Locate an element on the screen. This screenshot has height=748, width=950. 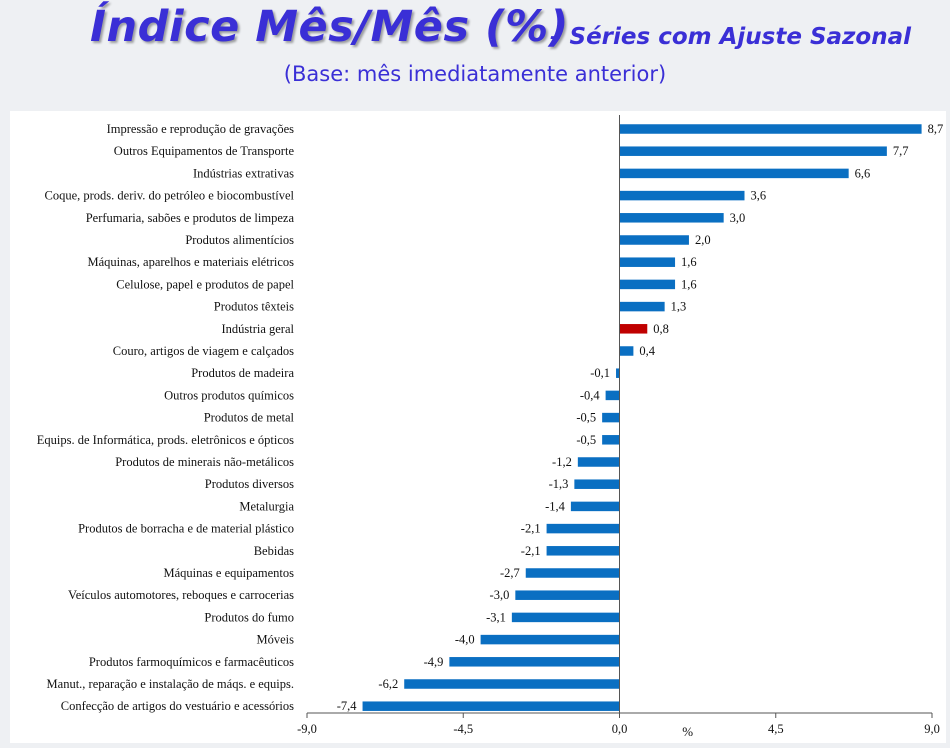
category-label: Produtos do fumo is located at coordinates (249, 617).